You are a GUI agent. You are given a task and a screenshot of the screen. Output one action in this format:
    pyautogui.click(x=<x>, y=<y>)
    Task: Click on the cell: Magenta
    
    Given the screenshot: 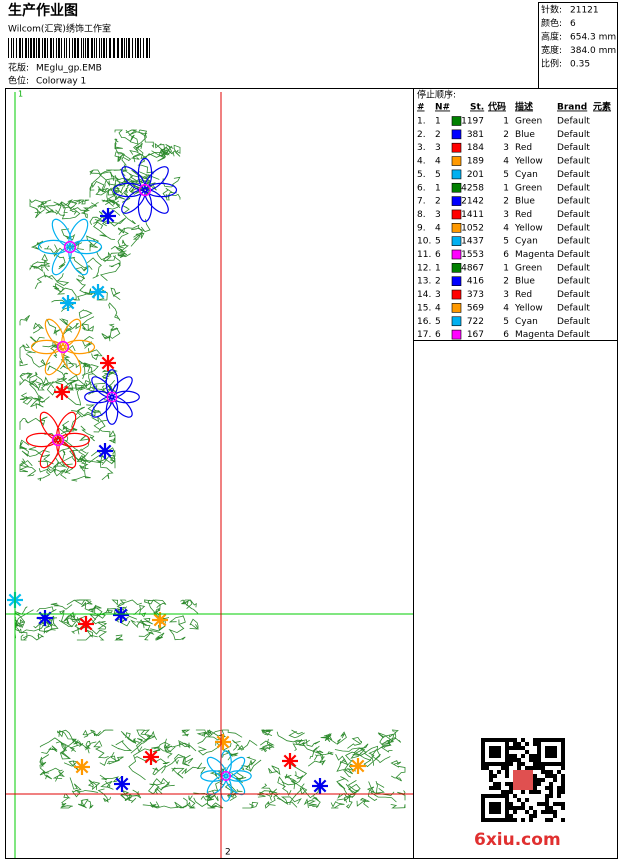 What is the action you would take?
    pyautogui.click(x=534, y=255)
    